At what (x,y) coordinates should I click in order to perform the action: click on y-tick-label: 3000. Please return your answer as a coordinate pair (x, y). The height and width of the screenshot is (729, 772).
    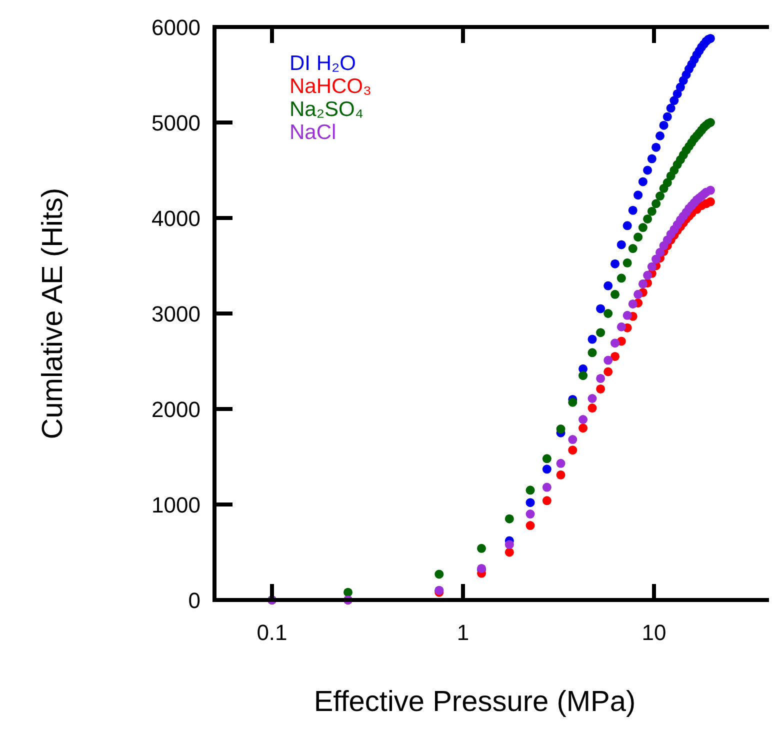
    Looking at the image, I should click on (176, 314).